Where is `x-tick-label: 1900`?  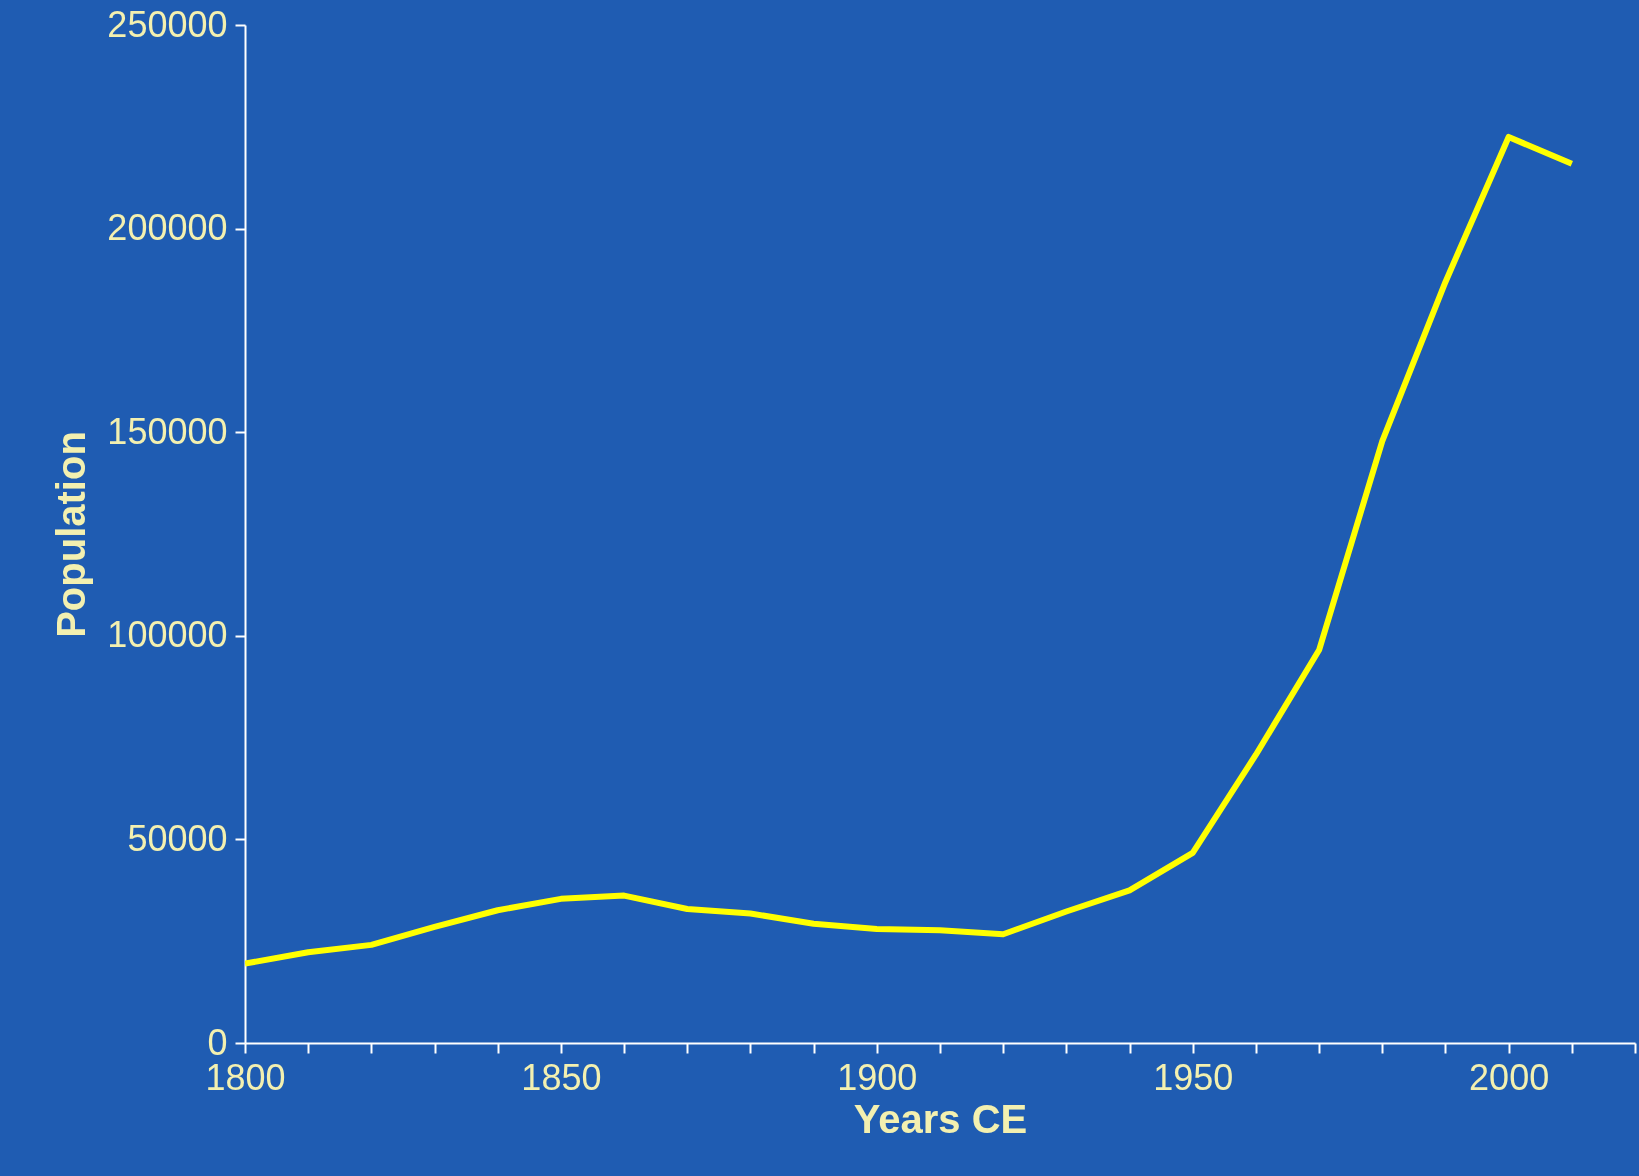 x-tick-label: 1900 is located at coordinates (877, 1077).